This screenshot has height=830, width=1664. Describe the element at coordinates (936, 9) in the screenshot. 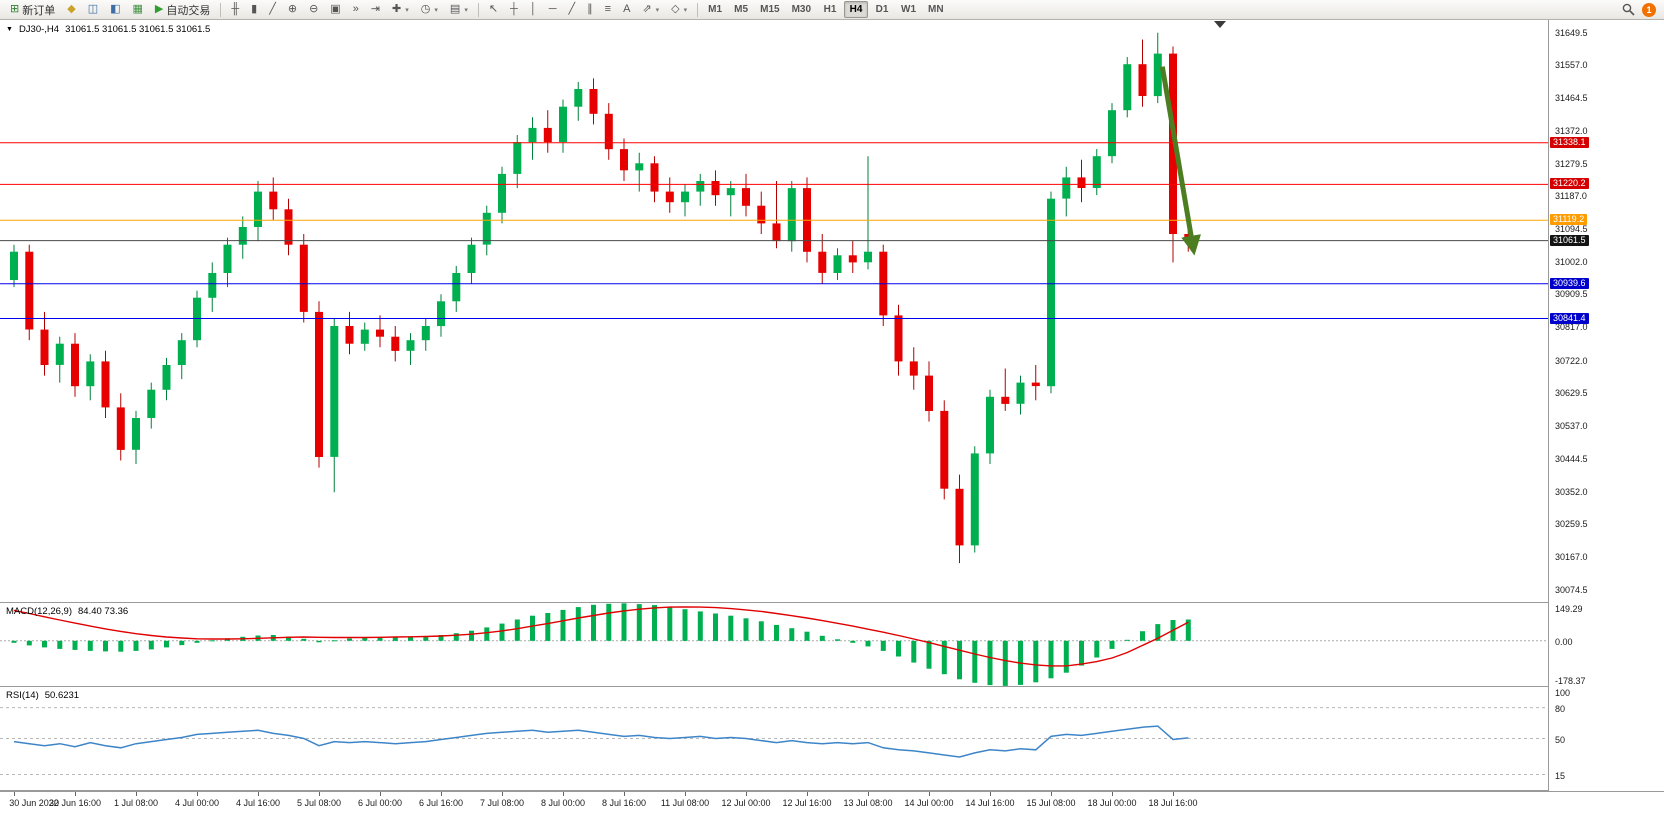

I see `timeframe-mn-button: MN` at that location.